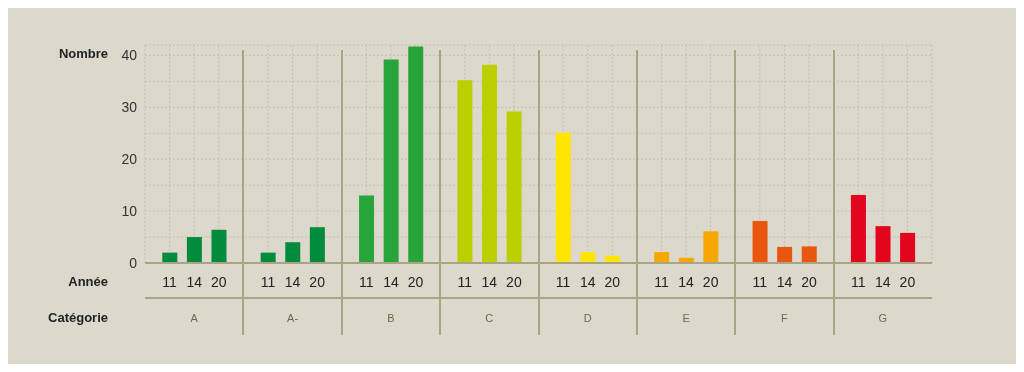 The image size is (1024, 372). What do you see at coordinates (129, 107) in the screenshot?
I see `y-tick-label: 30` at bounding box center [129, 107].